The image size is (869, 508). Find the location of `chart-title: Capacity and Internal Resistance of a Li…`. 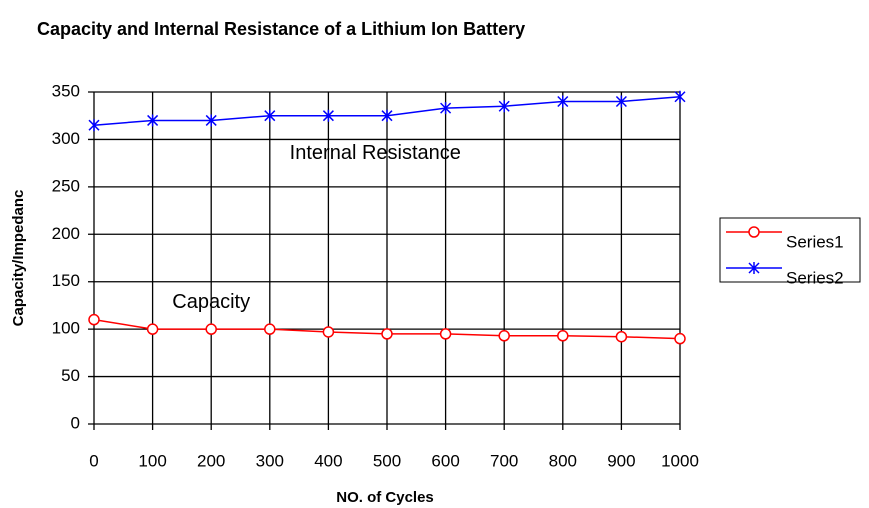

chart-title: Capacity and Internal Resistance of a Li… is located at coordinates (281, 29).